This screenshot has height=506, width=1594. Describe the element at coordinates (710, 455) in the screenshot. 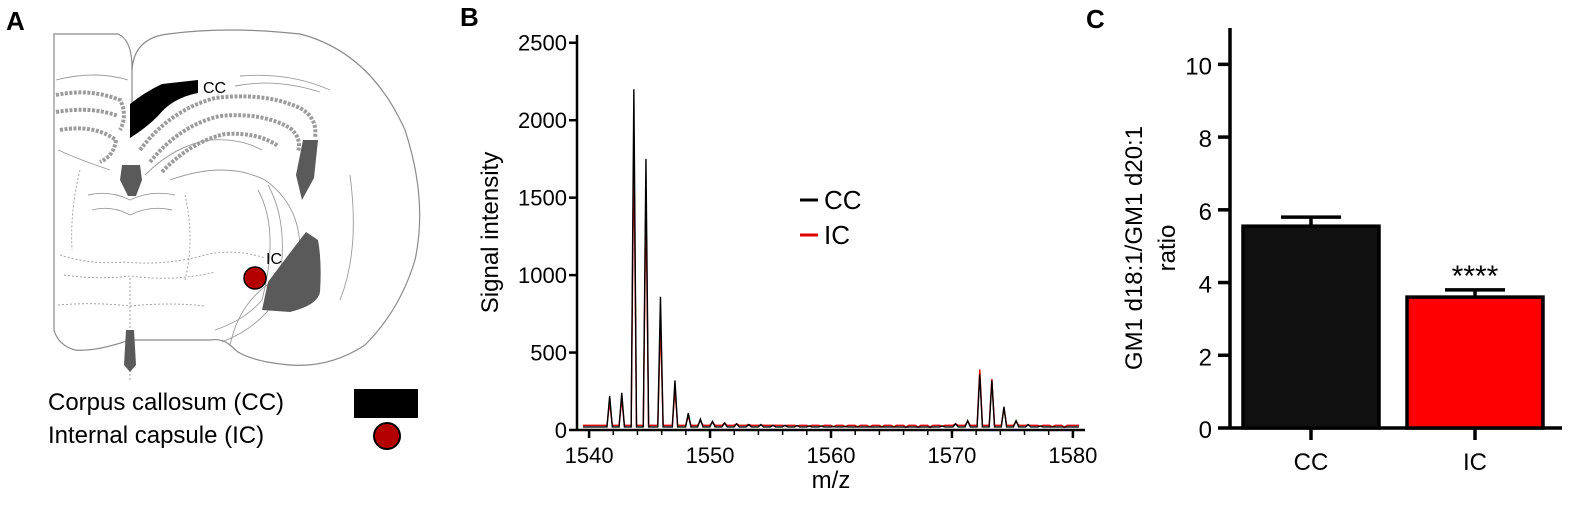

I see `x-tick-label: 1550` at that location.